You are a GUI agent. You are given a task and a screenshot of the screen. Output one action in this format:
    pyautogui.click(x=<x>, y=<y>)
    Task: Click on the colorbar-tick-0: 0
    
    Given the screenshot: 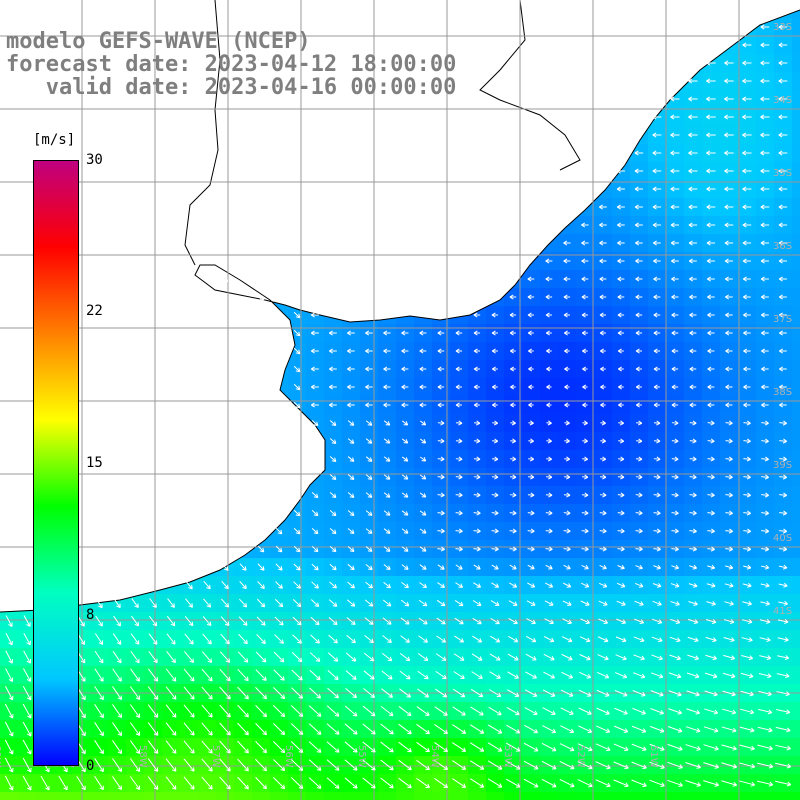 What is the action you would take?
    pyautogui.click(x=90, y=766)
    